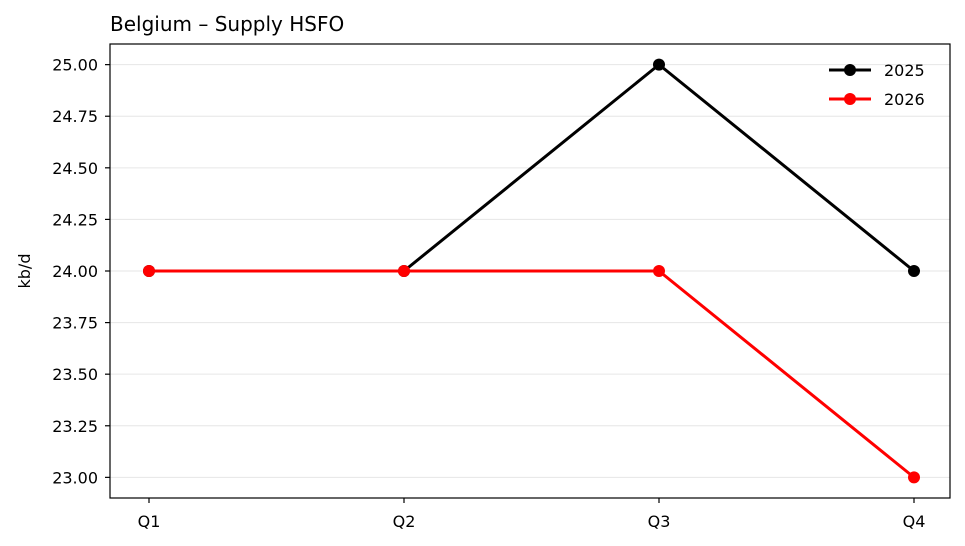 The width and height of the screenshot is (965, 546). Describe the element at coordinates (75, 168) in the screenshot. I see `y-tick-label: 24.50` at that location.